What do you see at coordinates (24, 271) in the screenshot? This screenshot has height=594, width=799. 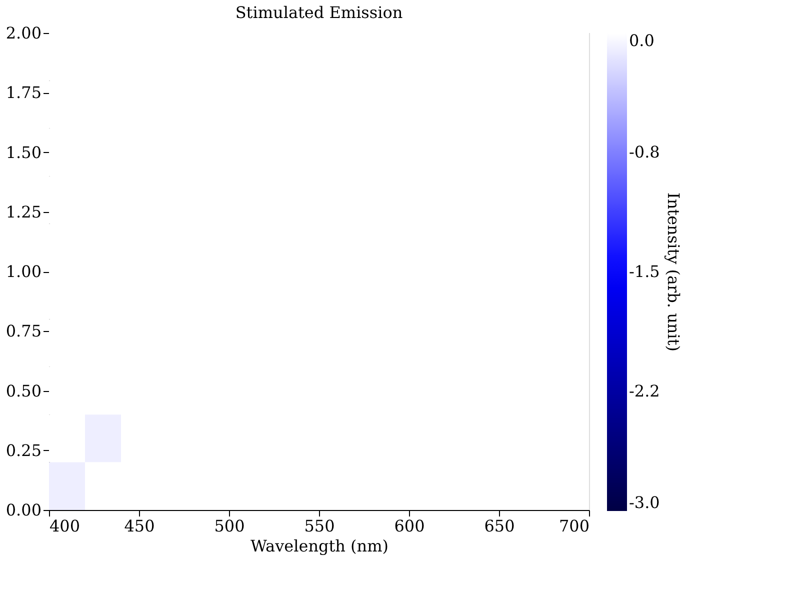 I see `y-tick-label: 1.00` at bounding box center [24, 271].